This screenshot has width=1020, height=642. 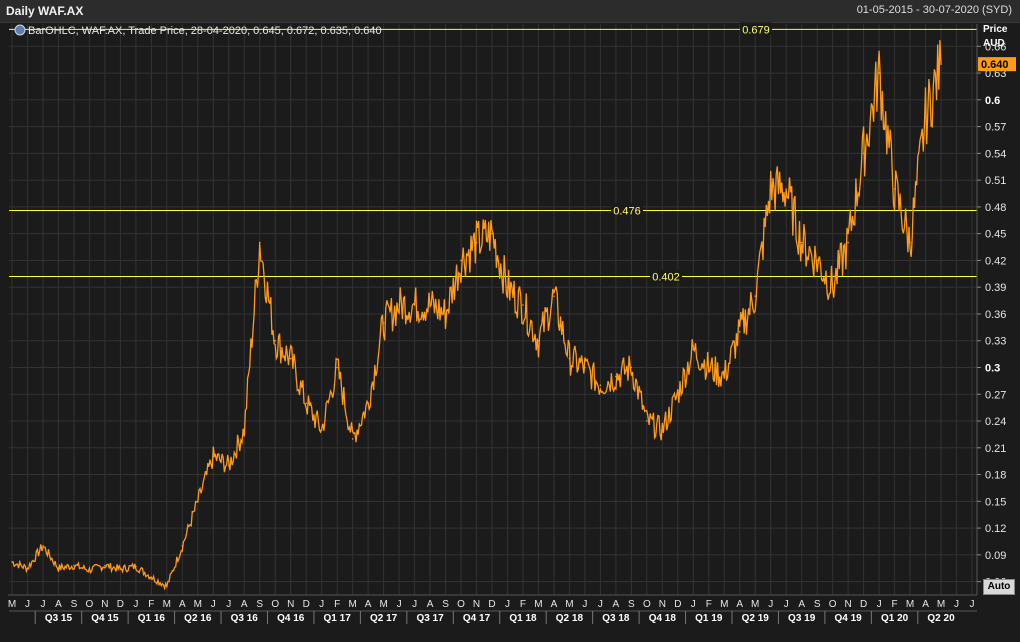 What do you see at coordinates (995, 315) in the screenshot?
I see `y-tick-label: 0.36` at bounding box center [995, 315].